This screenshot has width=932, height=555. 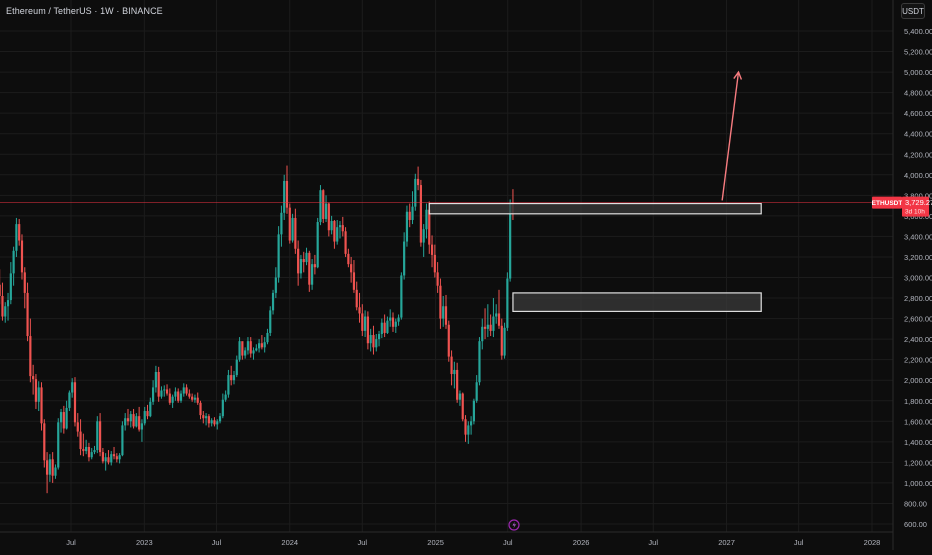 What do you see at coordinates (872, 542) in the screenshot?
I see `x-tick-label: 2028` at bounding box center [872, 542].